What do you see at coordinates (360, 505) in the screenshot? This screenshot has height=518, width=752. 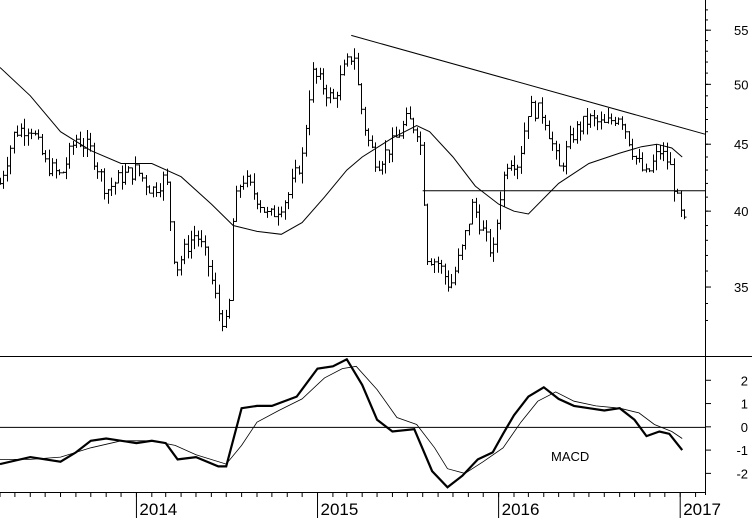 I see `x-axis: 2014 2015 2016 2017` at bounding box center [360, 505].